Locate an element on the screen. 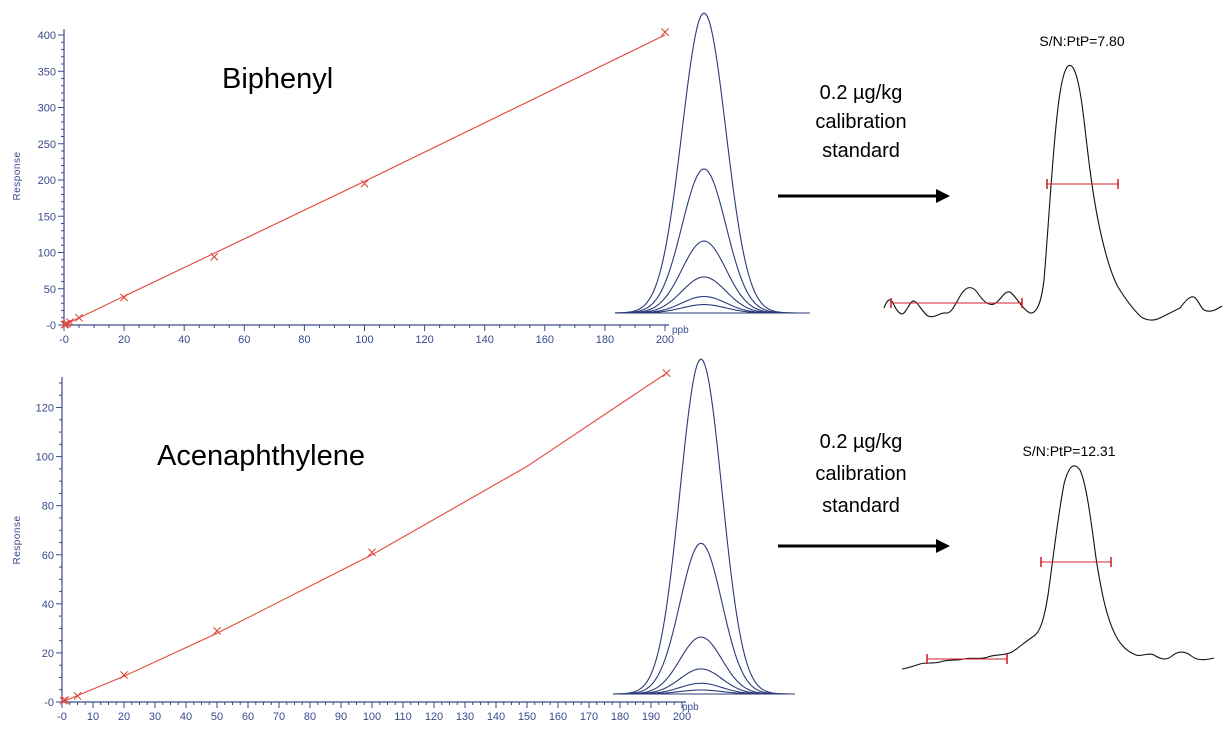  biphenyl-x-unit: ppb is located at coordinates (680, 330).